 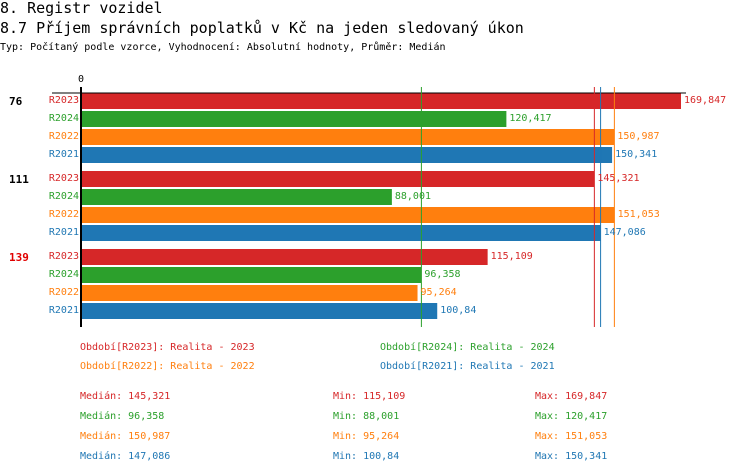 What do you see at coordinates (467, 347) in the screenshot?
I see `legend-item: Období[R2024]: Realita - 2024` at bounding box center [467, 347].